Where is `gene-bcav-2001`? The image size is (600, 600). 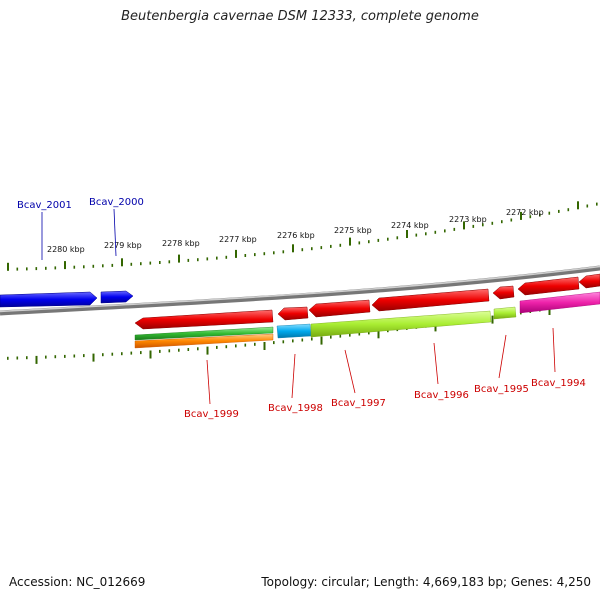 gene-bcav-2001 is located at coordinates (49, 299).